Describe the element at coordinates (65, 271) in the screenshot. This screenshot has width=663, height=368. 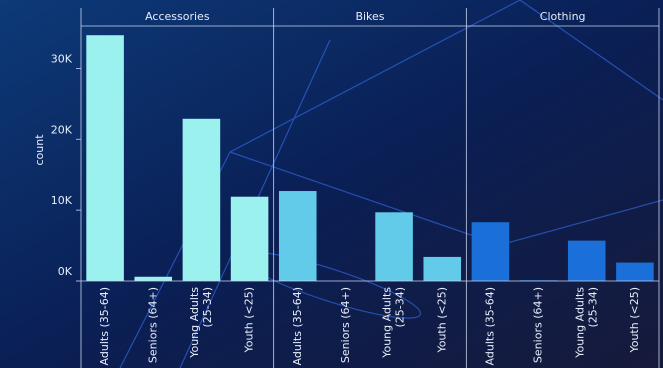
I see `y-tick-label: 0K` at that location.